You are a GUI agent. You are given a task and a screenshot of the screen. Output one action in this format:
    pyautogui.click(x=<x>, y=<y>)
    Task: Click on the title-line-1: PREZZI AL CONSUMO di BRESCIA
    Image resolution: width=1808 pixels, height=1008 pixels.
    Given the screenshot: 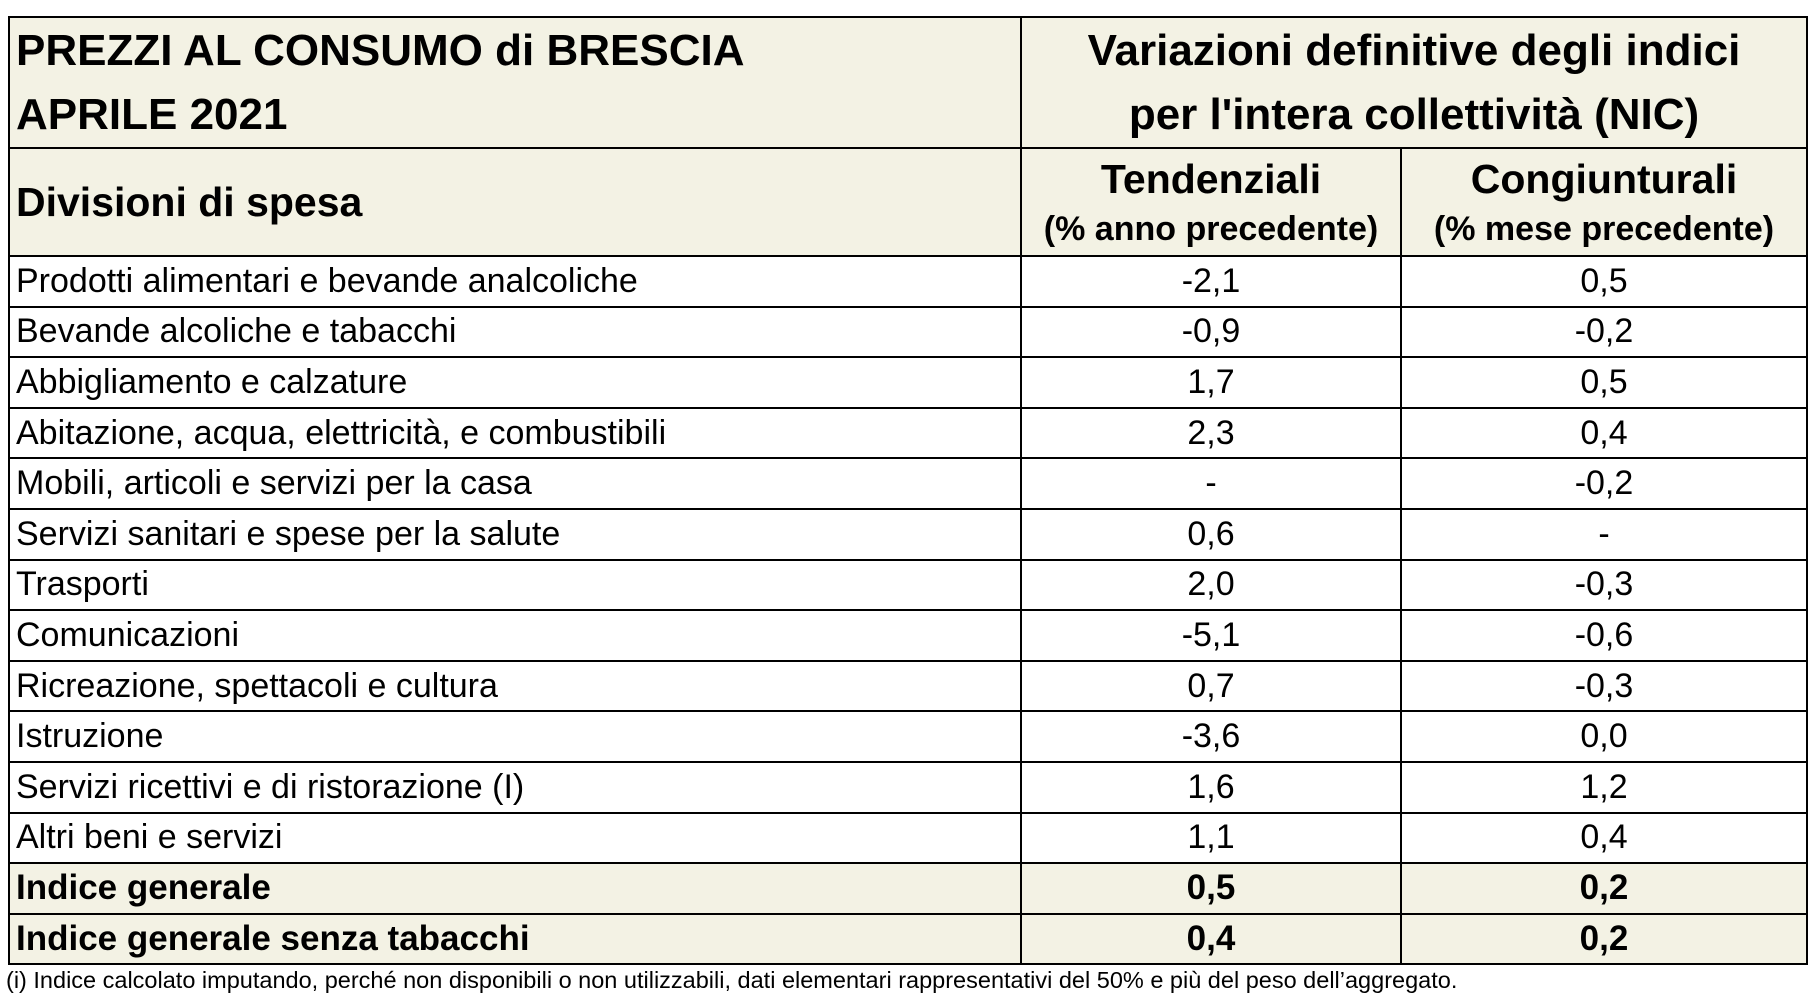 What is the action you would take?
    pyautogui.click(x=380, y=50)
    